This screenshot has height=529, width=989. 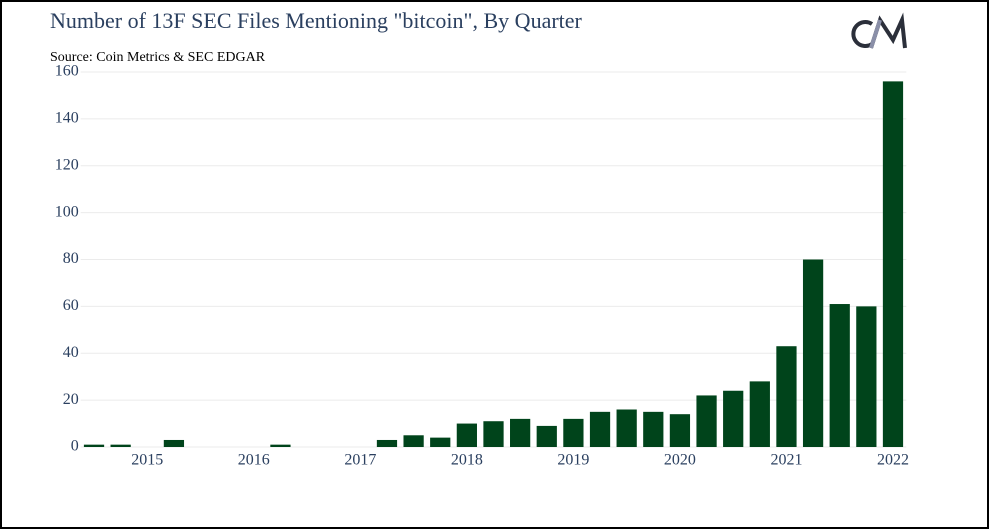 What do you see at coordinates (879, 30) in the screenshot?
I see `logo` at bounding box center [879, 30].